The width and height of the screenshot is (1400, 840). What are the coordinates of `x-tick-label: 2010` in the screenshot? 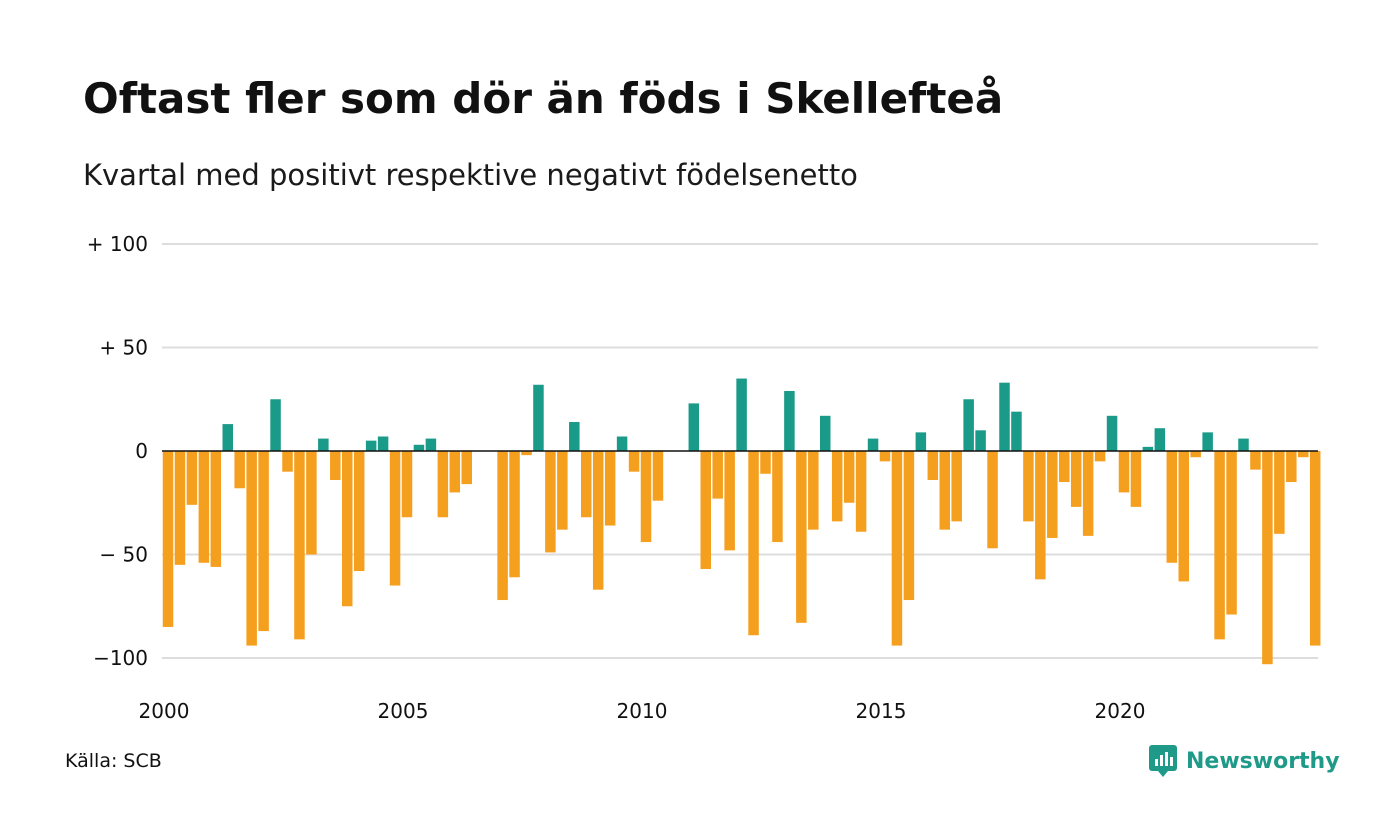 It's located at (642, 711).